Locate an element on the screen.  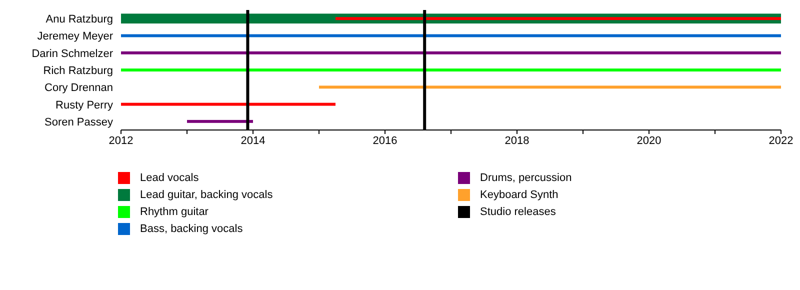
y-tick-label: Darin Schmelzer is located at coordinates (73, 54).